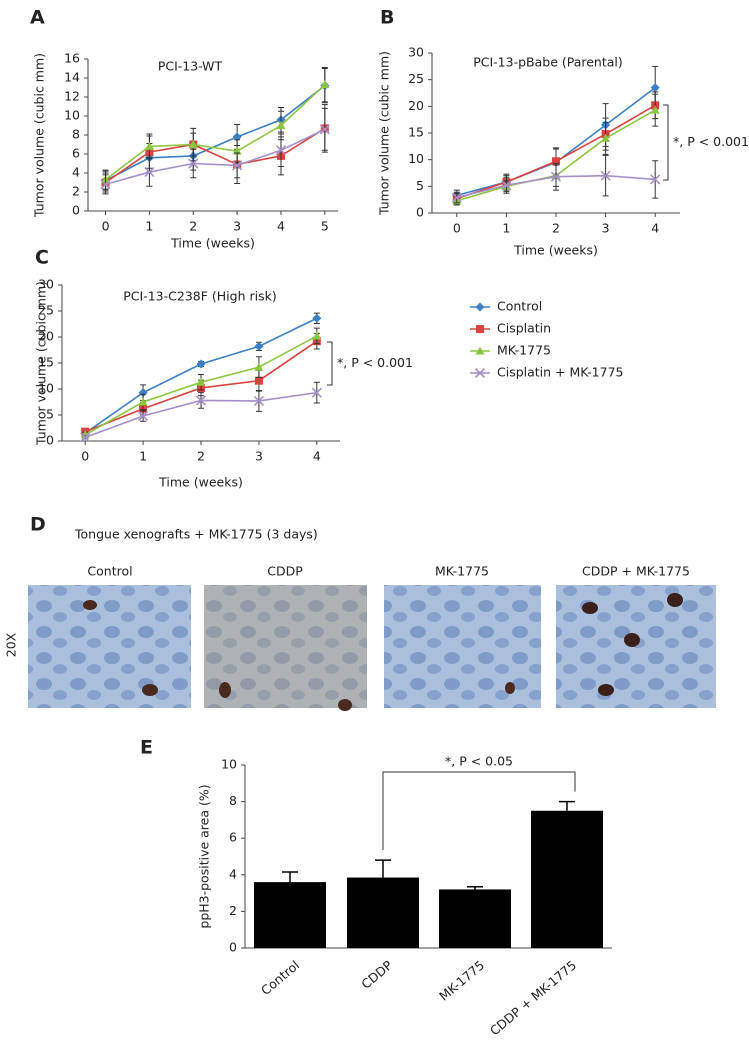  Describe the element at coordinates (290, 915) in the screenshot. I see `bar` at that location.